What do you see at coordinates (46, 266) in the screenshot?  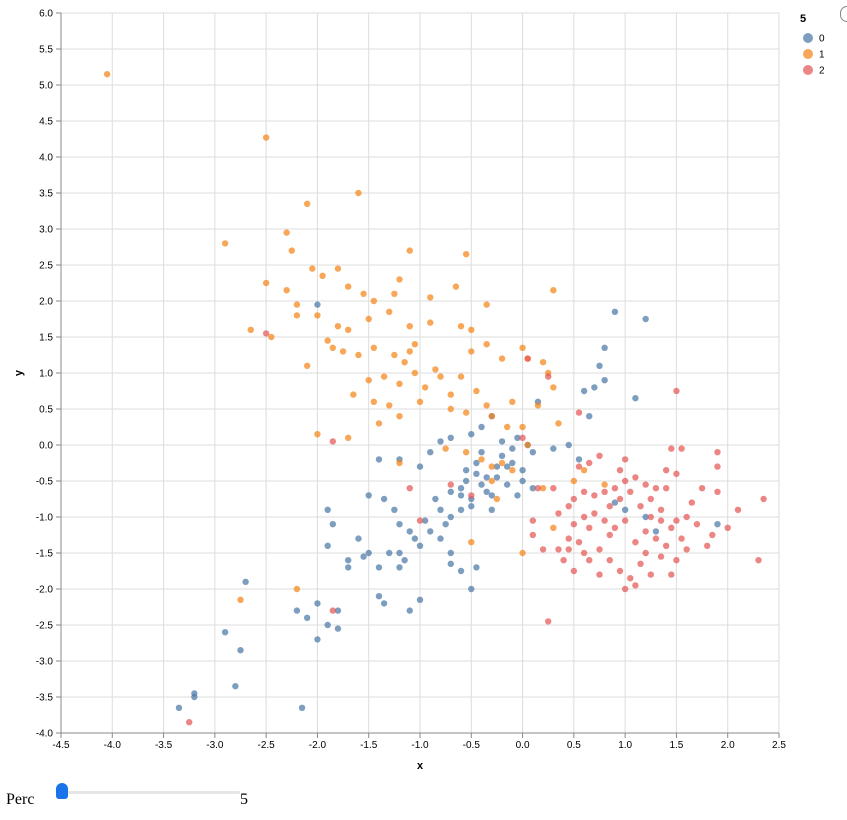 I see `y-tick-label: 2.5` at bounding box center [46, 266].